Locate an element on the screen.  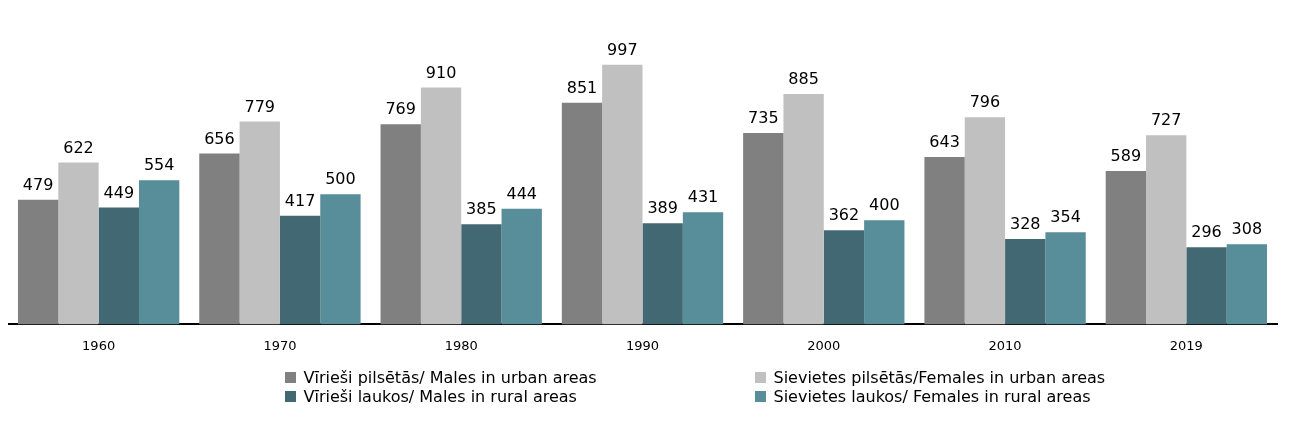
data-label: 622 is located at coordinates (78, 147).